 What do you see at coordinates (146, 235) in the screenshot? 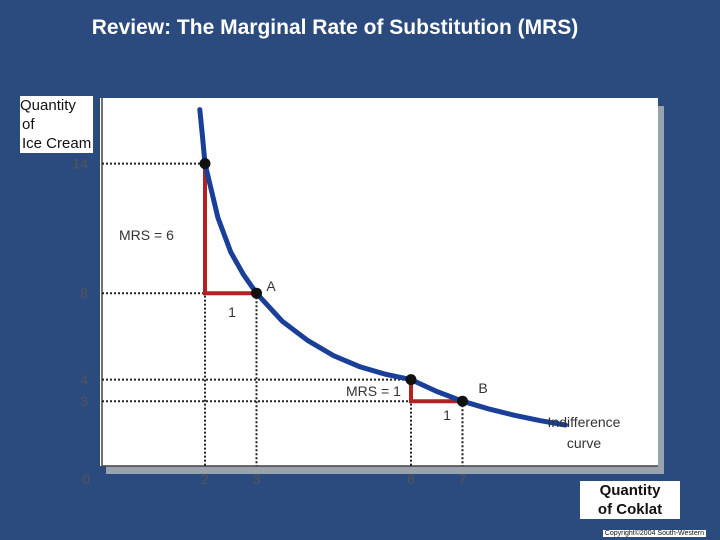
I see `mrs-label: MRS = 6` at bounding box center [146, 235].